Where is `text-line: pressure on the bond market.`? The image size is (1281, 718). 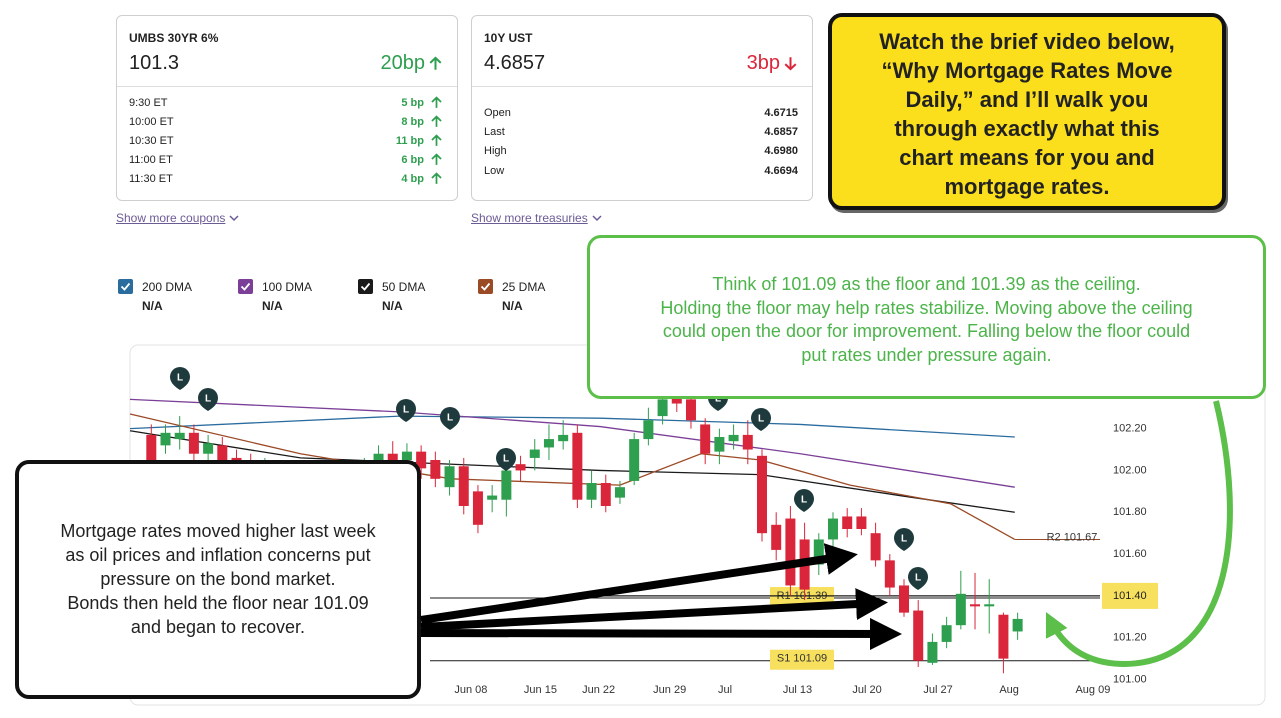 text-line: pressure on the bond market. is located at coordinates (218, 579).